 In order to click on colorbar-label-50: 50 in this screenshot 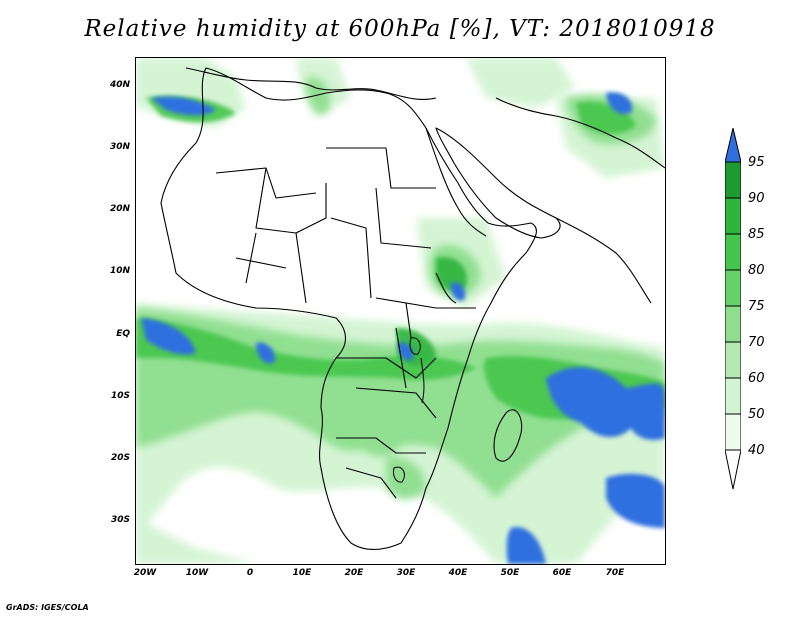, I will do `click(756, 414)`.